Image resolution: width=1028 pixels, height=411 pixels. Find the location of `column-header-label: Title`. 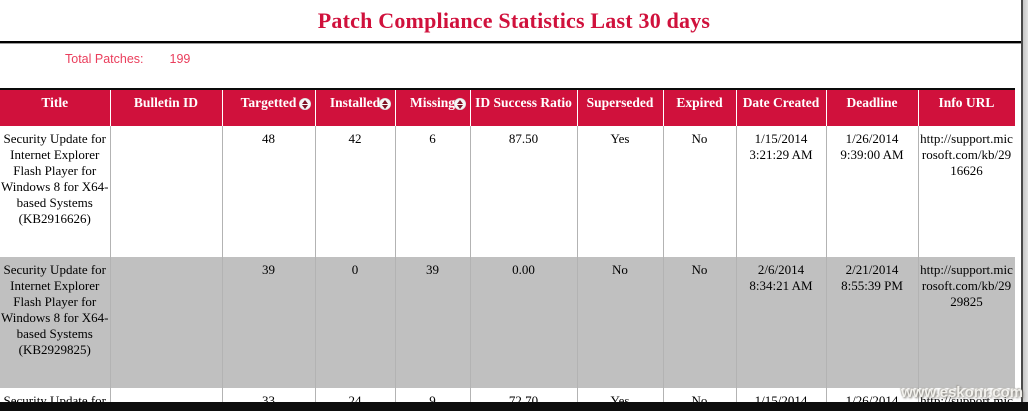

column-header-label: Title is located at coordinates (55, 102).